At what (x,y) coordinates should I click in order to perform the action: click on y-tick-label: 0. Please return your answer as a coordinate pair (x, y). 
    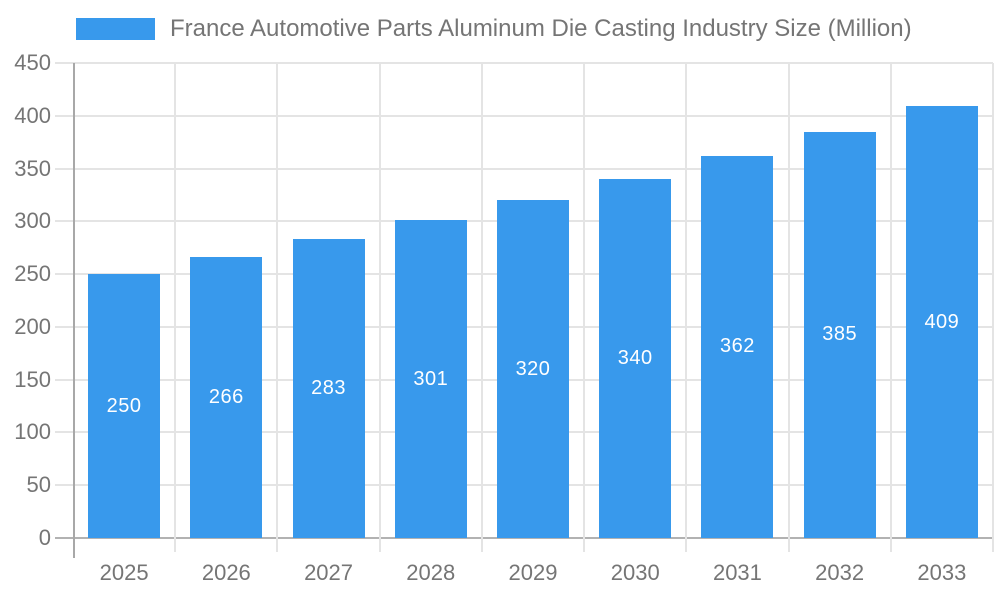
    Looking at the image, I should click on (44, 537).